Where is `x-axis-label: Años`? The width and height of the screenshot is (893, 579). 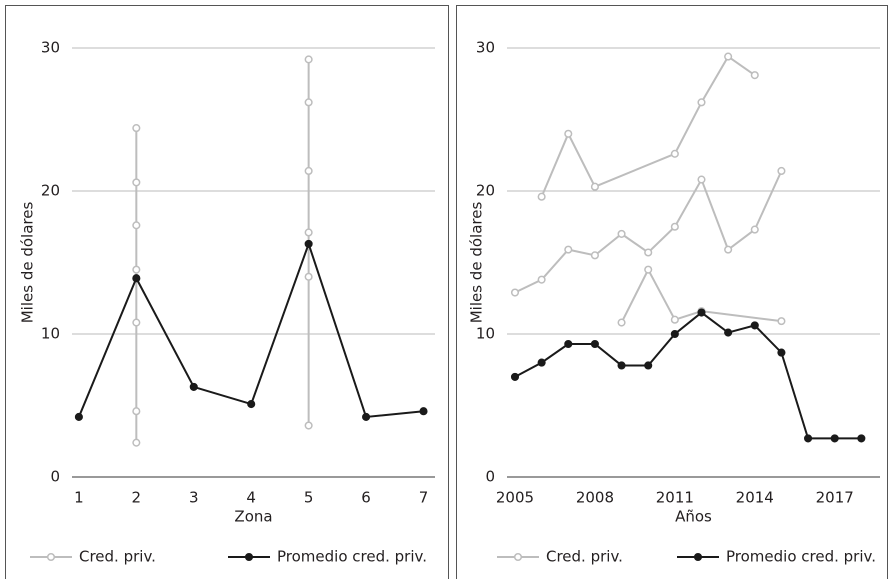
x-axis-label: Años is located at coordinates (693, 517).